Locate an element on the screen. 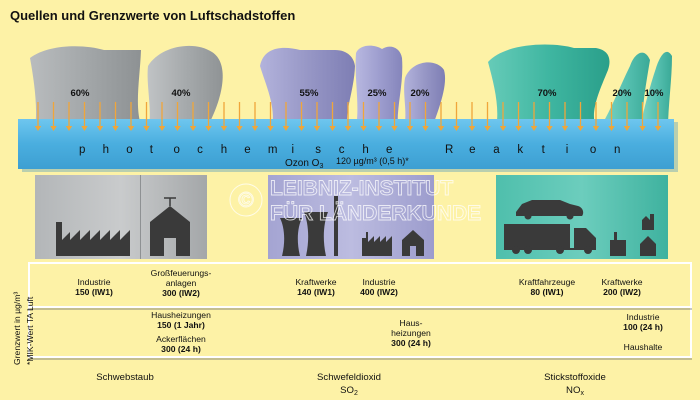  plume-so2-power-plants is located at coordinates (307, 87).